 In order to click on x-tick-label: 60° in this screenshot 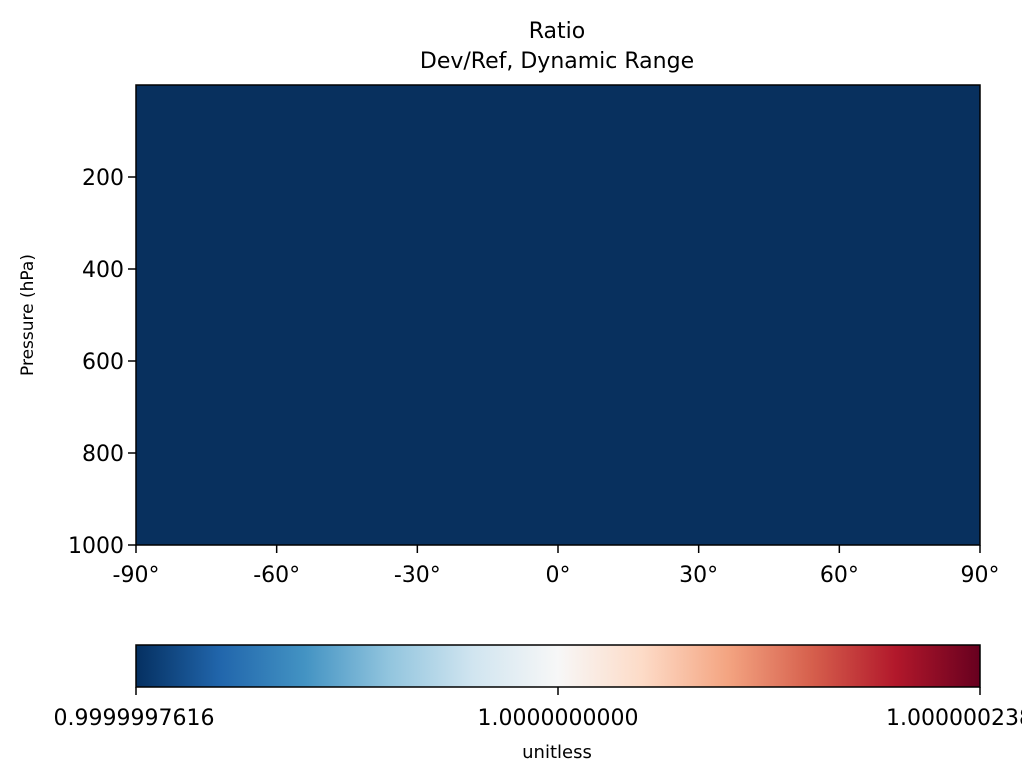, I will do `click(839, 575)`.